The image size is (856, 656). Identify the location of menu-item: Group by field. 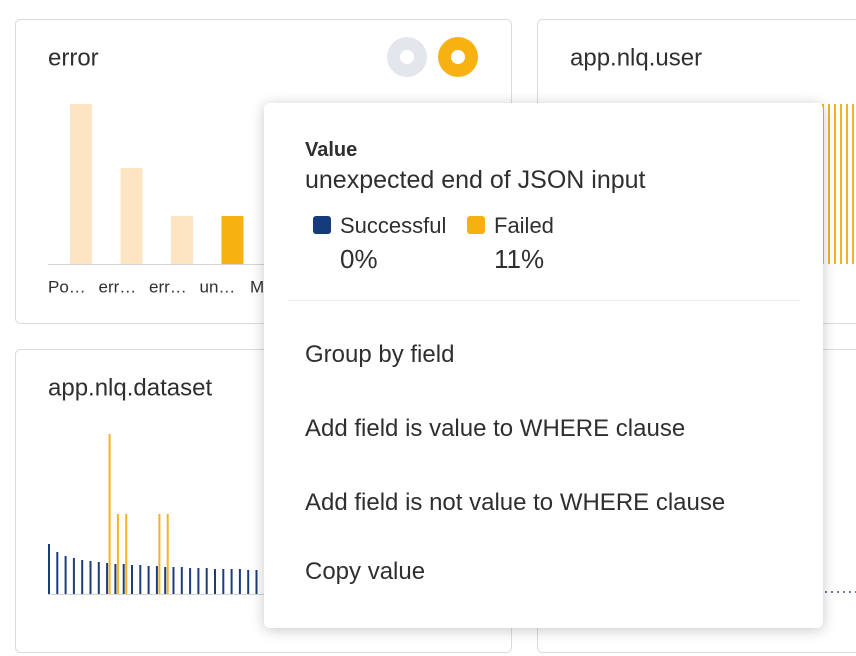
(380, 354).